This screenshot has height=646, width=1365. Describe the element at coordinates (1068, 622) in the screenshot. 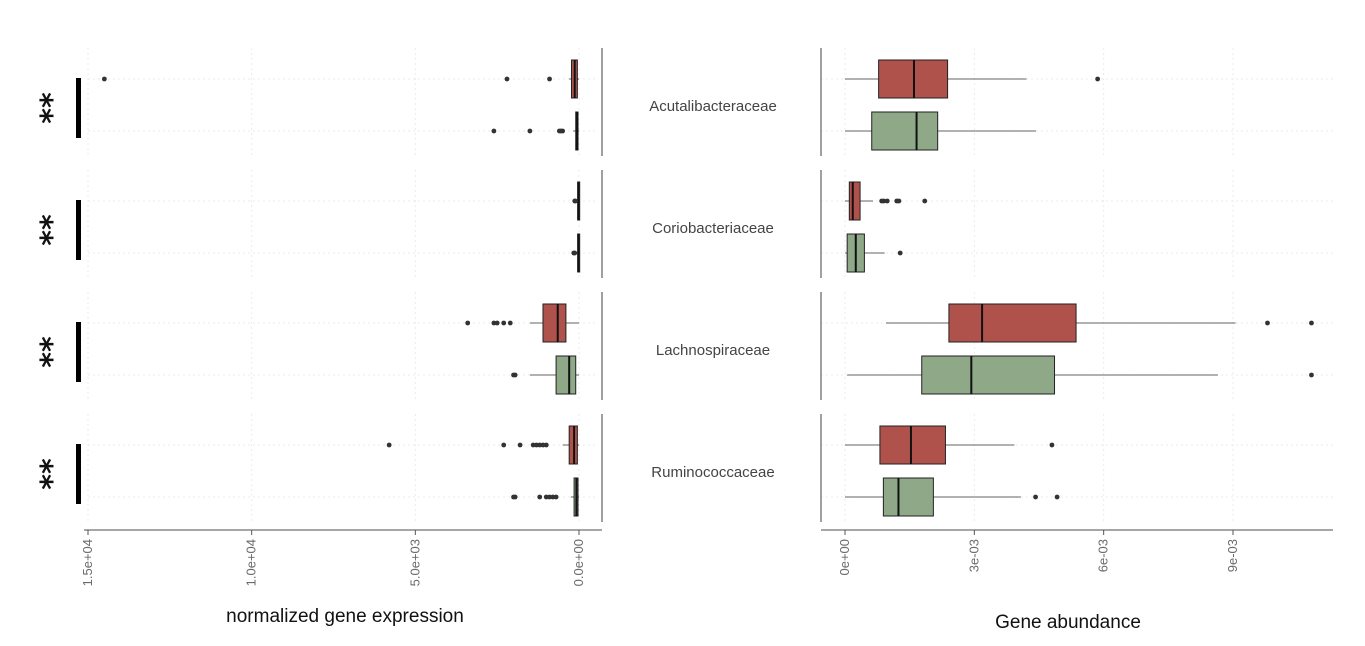

I see `right-x-axis-label: Gene abundance` at that location.